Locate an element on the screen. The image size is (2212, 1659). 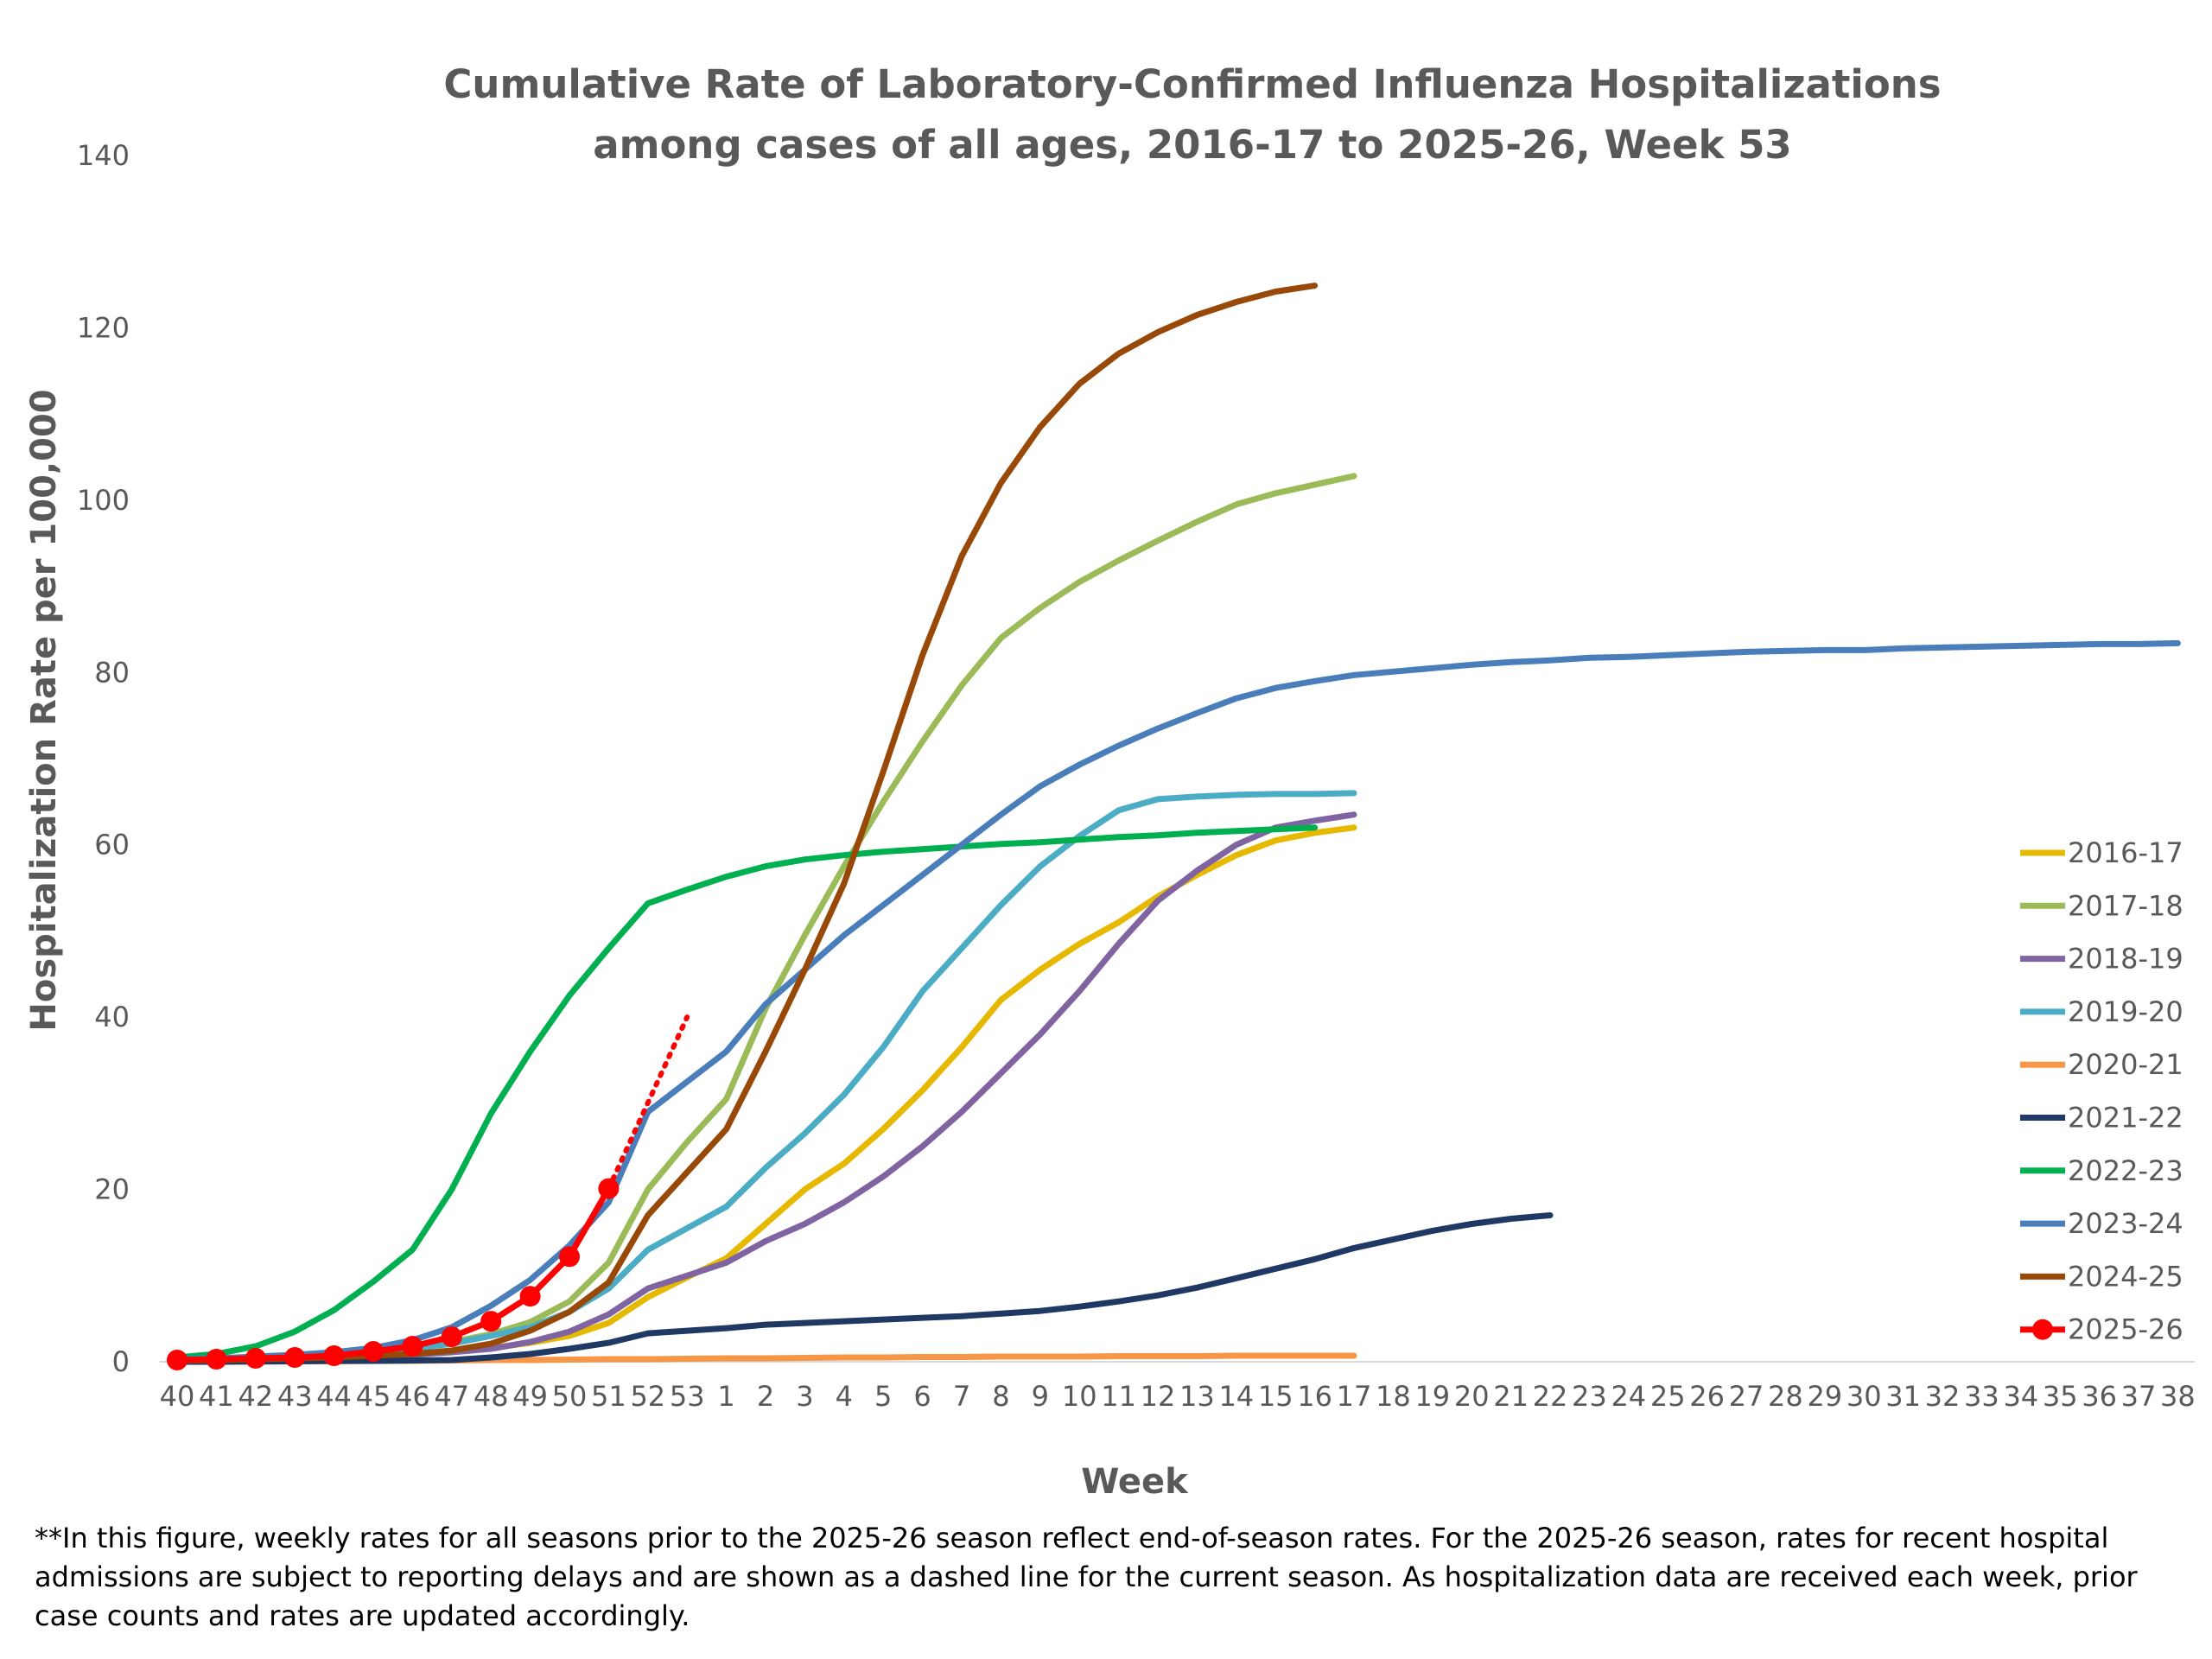
legend-label-2017-18: 2017-18 is located at coordinates (2125, 905).